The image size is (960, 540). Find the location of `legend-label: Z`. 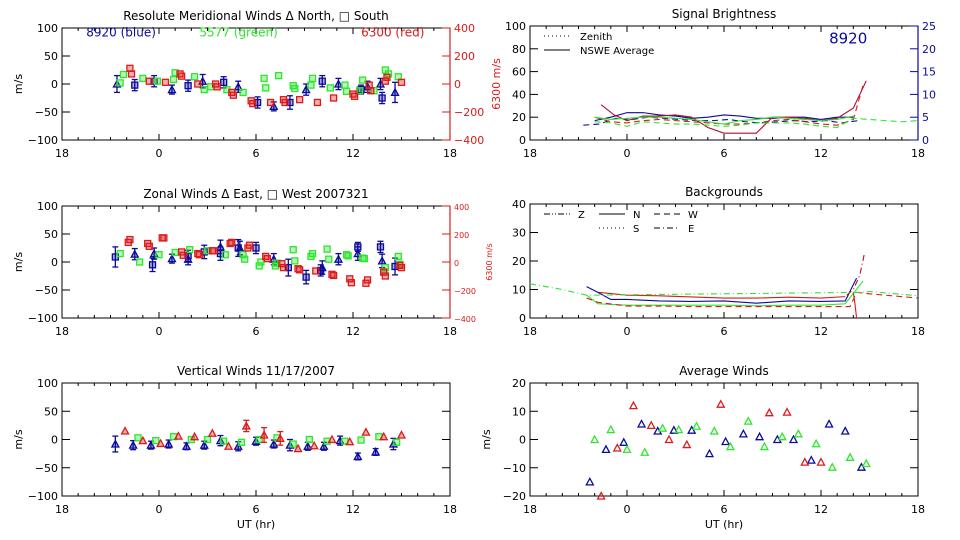

legend-label: Z is located at coordinates (581, 215).